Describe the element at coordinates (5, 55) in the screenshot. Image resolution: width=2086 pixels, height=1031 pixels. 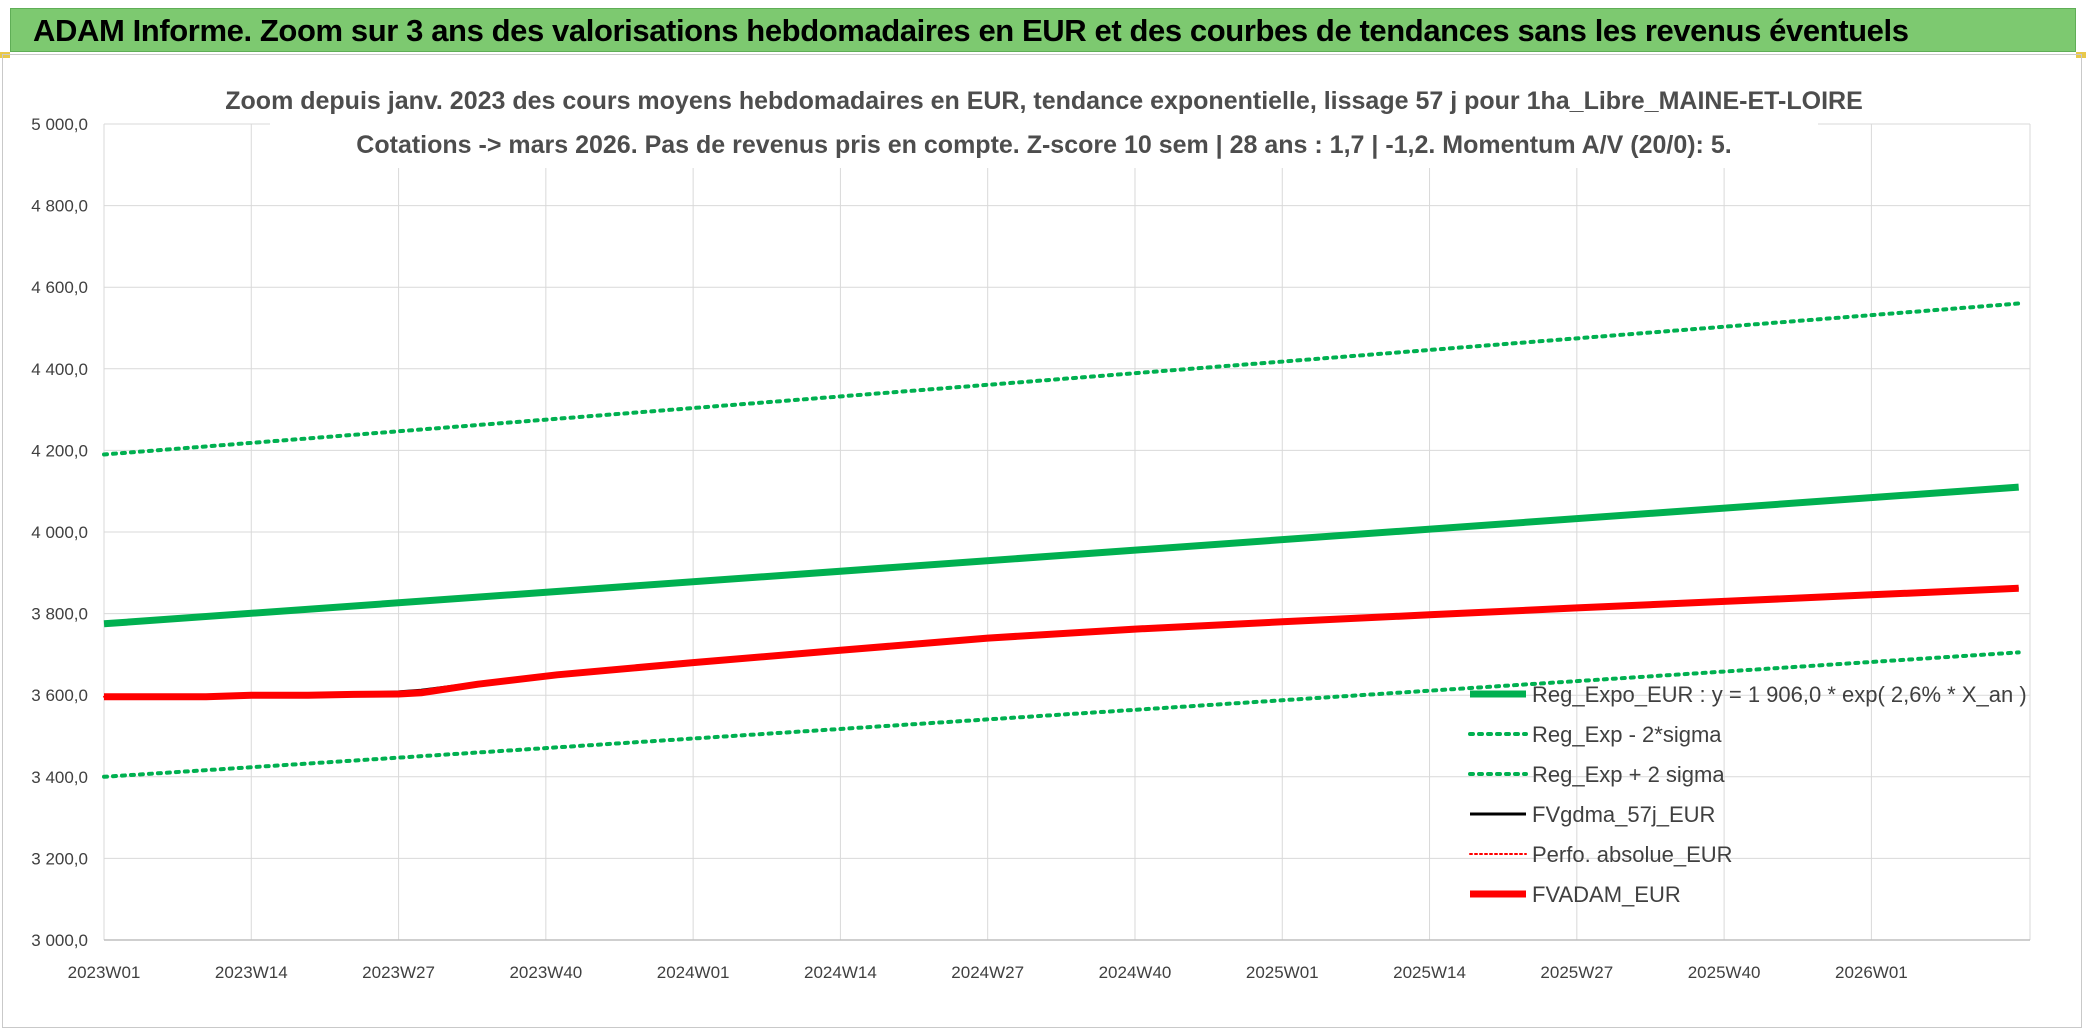
I see `banner-corner-left` at that location.